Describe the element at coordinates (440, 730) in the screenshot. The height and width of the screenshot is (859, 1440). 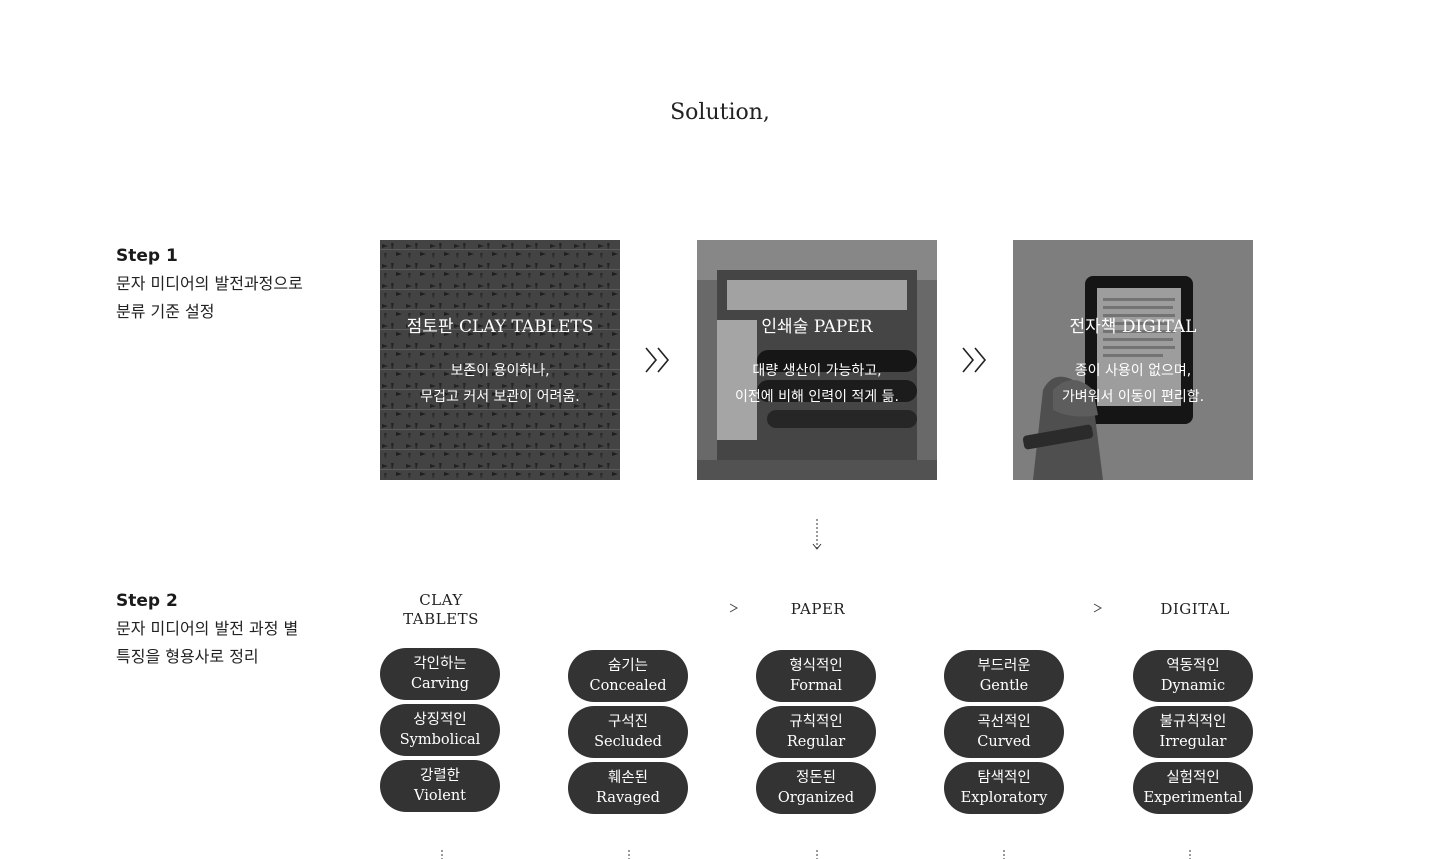
I see `adjective-pill: 상징적인 Symbolical` at that location.